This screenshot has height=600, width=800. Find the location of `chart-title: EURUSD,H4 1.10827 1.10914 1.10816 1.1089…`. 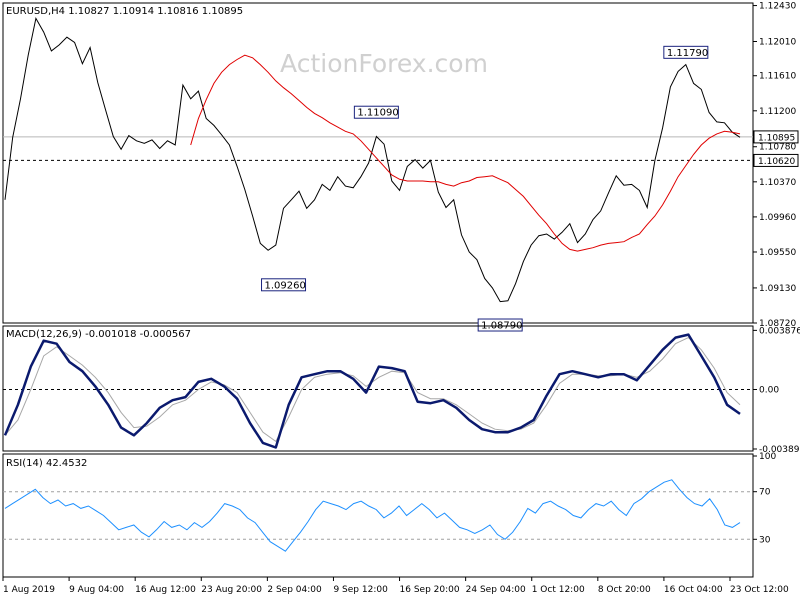

chart-title: EURUSD,H4 1.10827 1.10914 1.10816 1.1089… is located at coordinates (124, 11).